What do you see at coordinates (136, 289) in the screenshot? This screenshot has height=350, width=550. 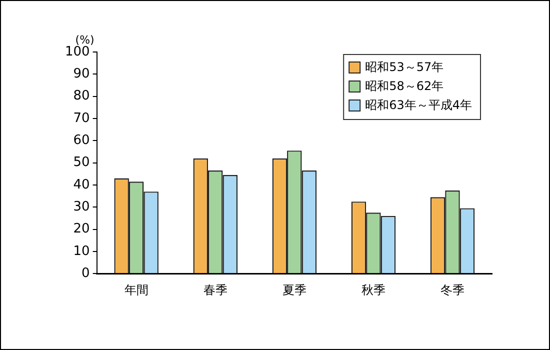 I see `x-tick-label: 年間` at bounding box center [136, 289].